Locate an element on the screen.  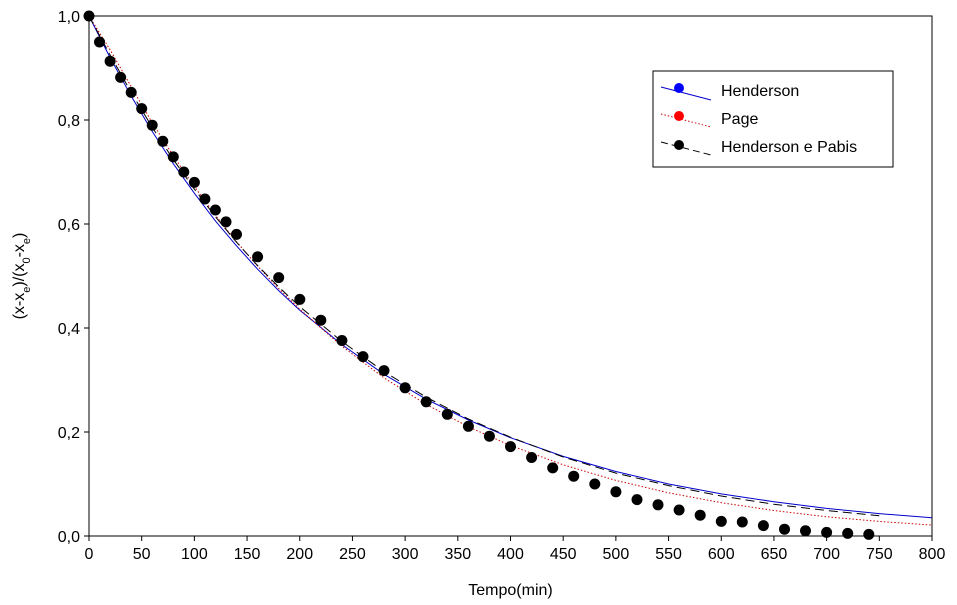
x-tick-label: 550 is located at coordinates (668, 554).